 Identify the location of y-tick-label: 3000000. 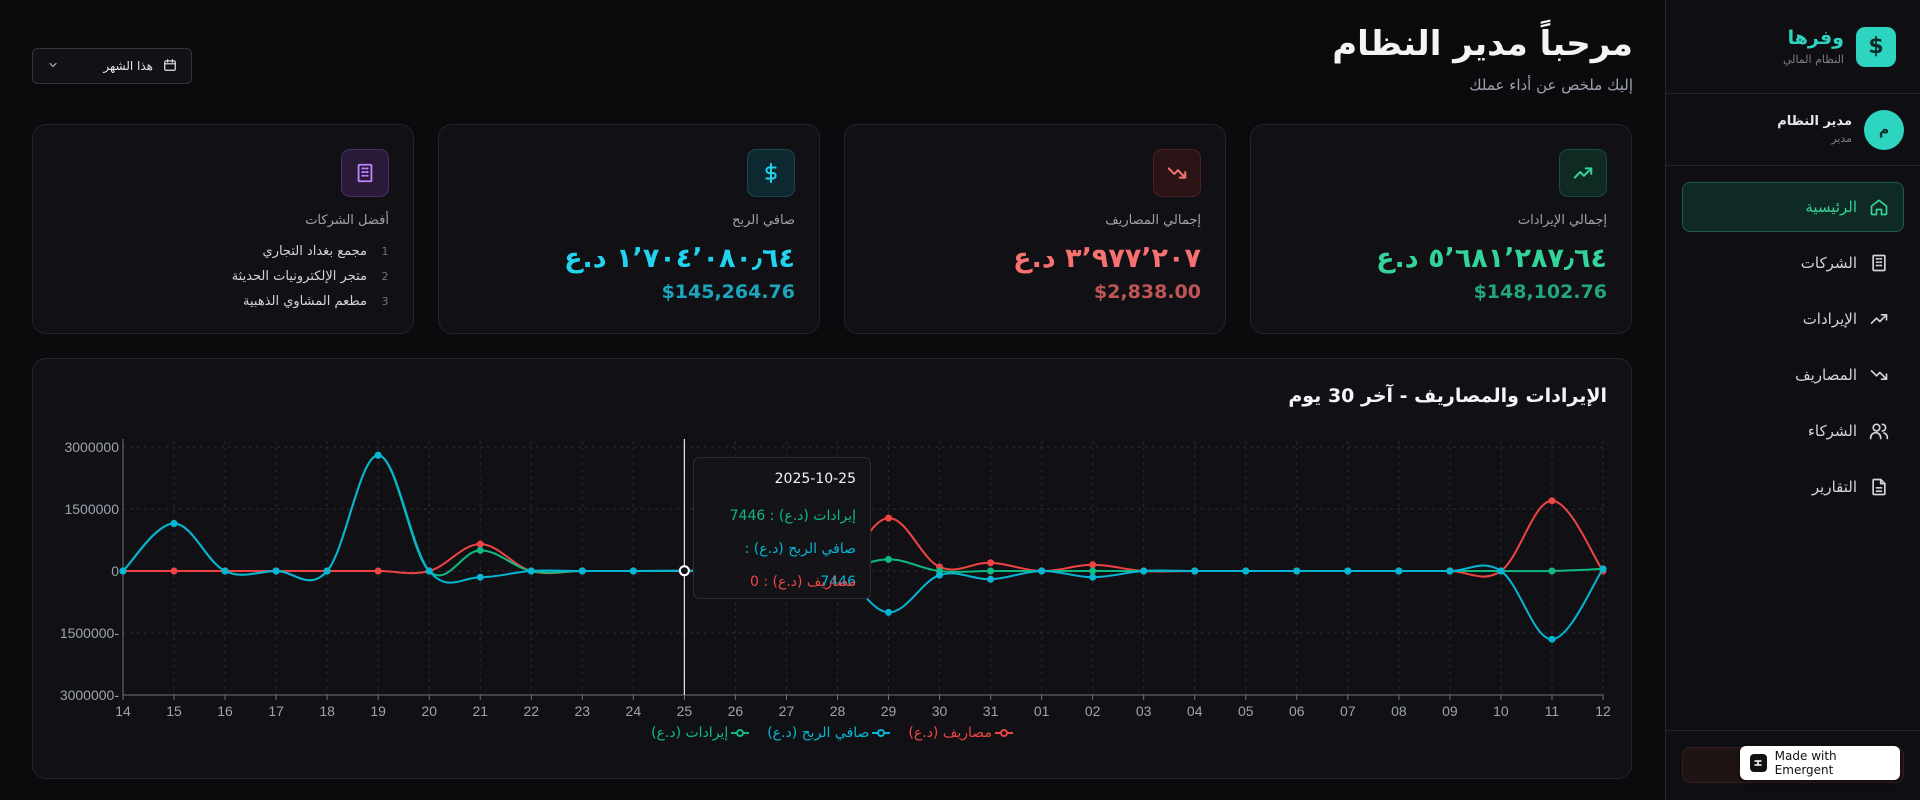
(91, 447).